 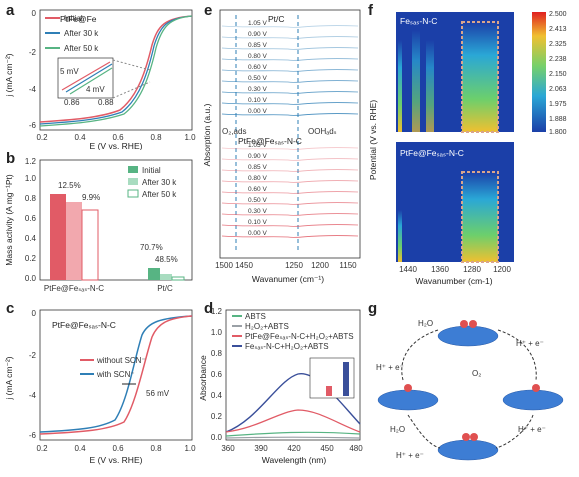 I want to click on e-potential-label: 1.05 V, so click(x=257, y=145).